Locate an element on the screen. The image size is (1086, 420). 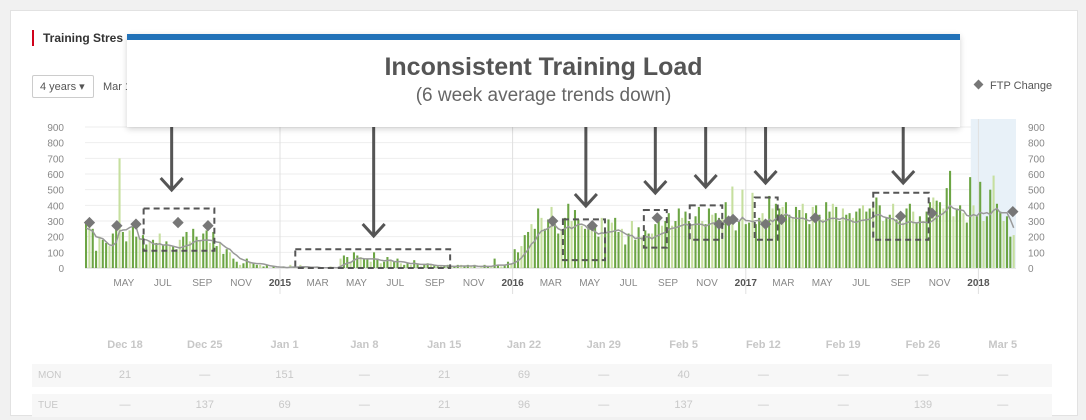
legend-ftp-change: FTP Change is located at coordinates (1012, 85).